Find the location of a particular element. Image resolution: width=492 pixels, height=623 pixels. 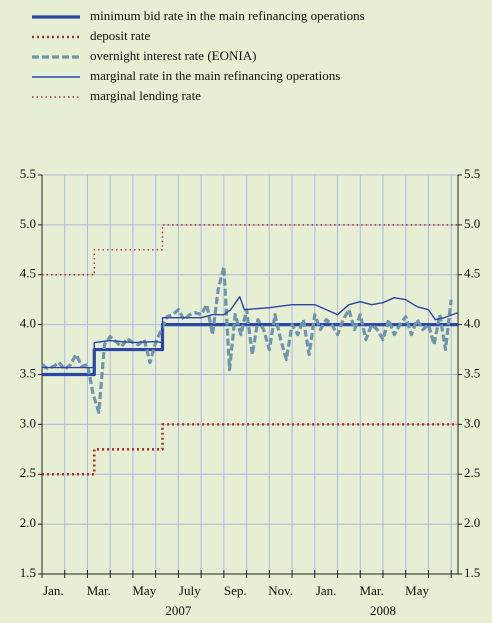

y-tick-label: 4.5 is located at coordinates (28, 273).